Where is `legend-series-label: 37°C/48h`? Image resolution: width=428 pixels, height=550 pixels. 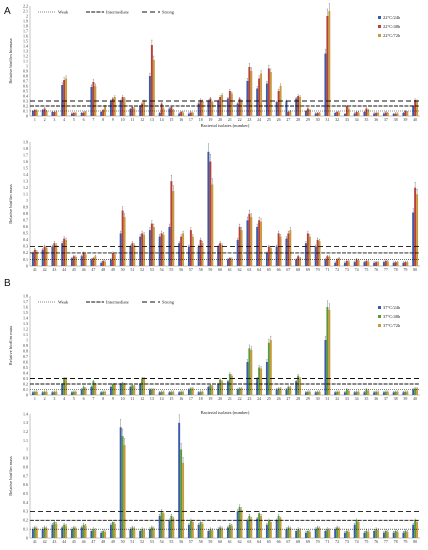
legend-series-label: 37°C/48h is located at coordinates (392, 316).